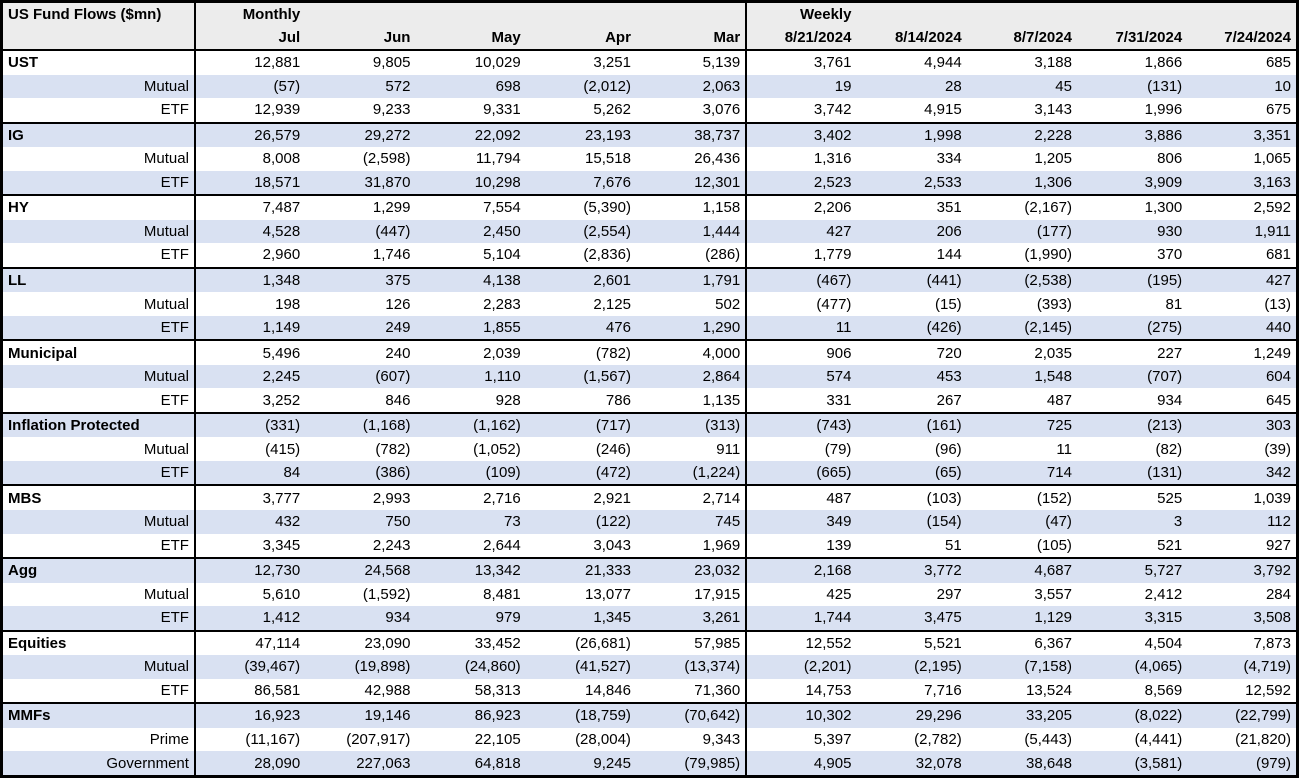 The width and height of the screenshot is (1299, 778). I want to click on cell-value: 1,039, so click(1242, 497).